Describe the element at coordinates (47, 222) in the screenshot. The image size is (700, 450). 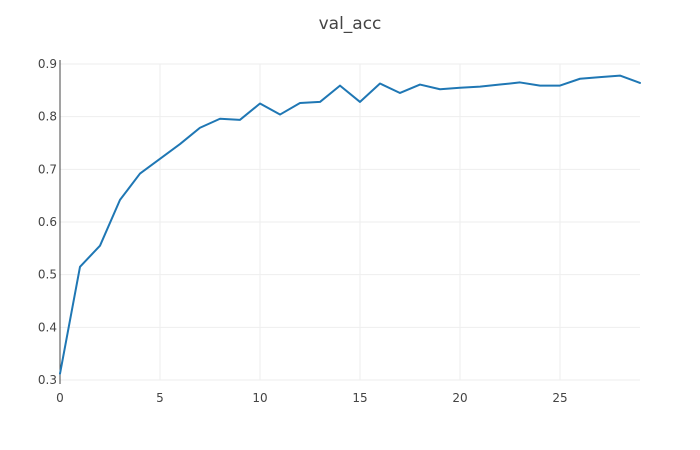
I see `y-tick-label: 0.6` at that location.